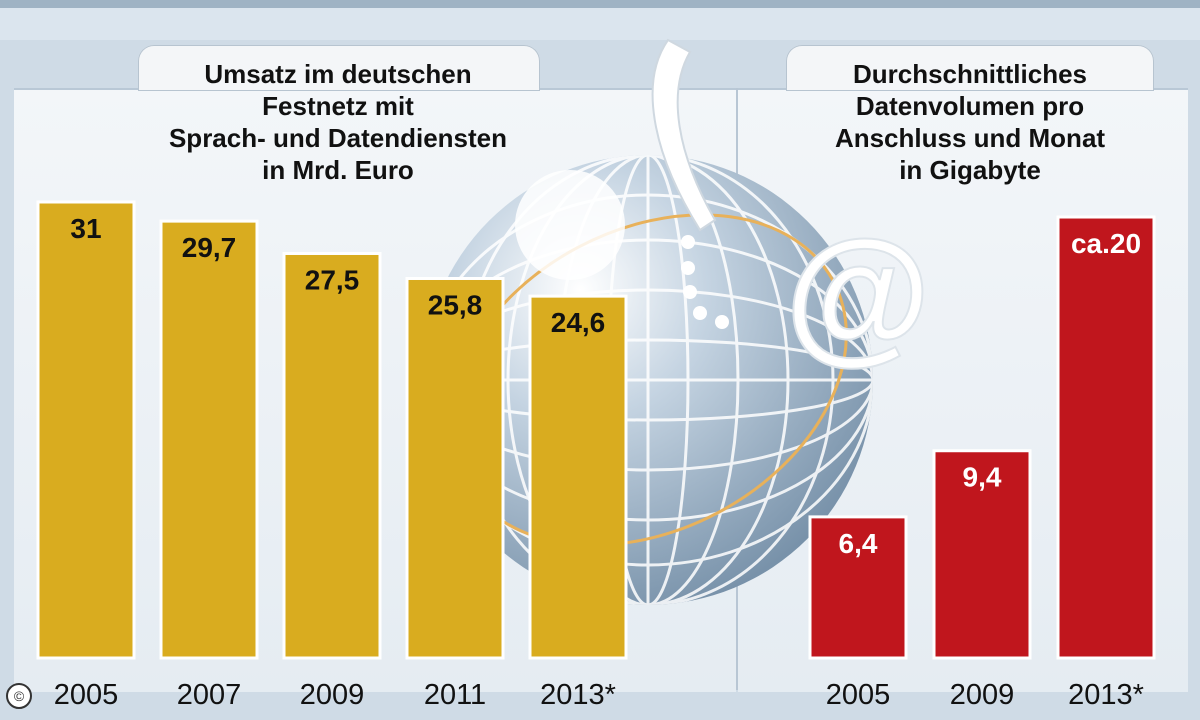 The image size is (1200, 720). I want to click on bar-2011, so click(455, 468).